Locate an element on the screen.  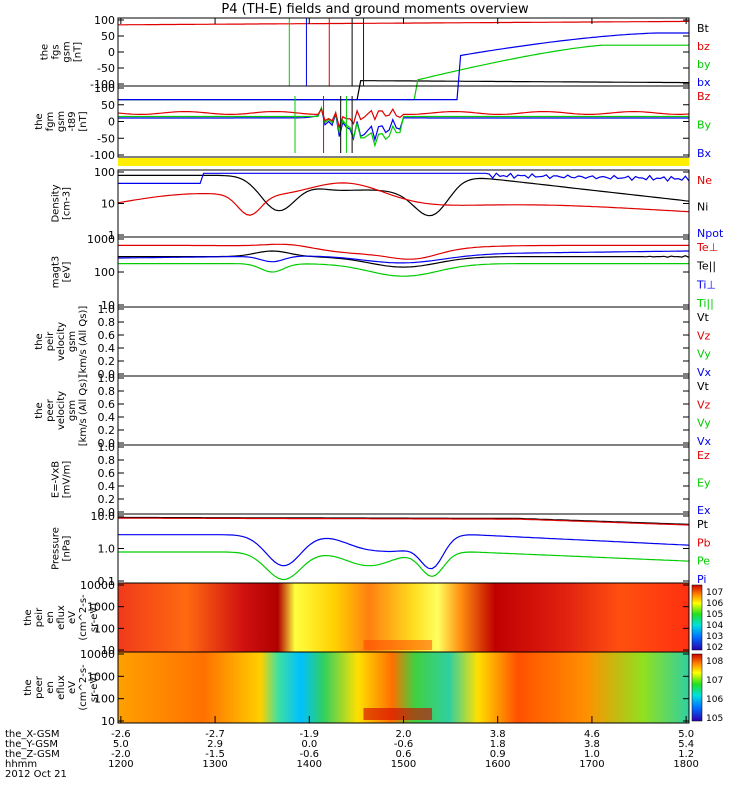
xaxis-value: 5.4 is located at coordinates (686, 744).